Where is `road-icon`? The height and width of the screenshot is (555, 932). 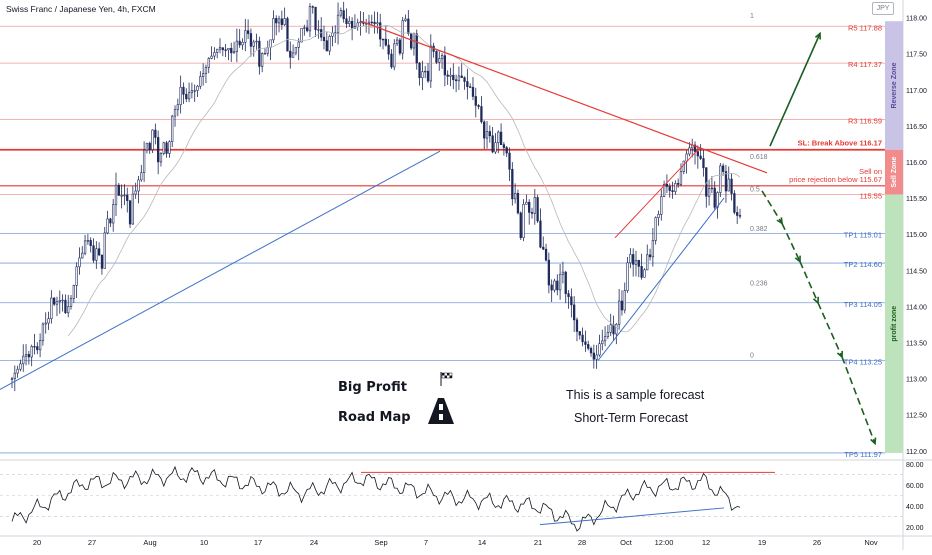
road-icon is located at coordinates (441, 411).